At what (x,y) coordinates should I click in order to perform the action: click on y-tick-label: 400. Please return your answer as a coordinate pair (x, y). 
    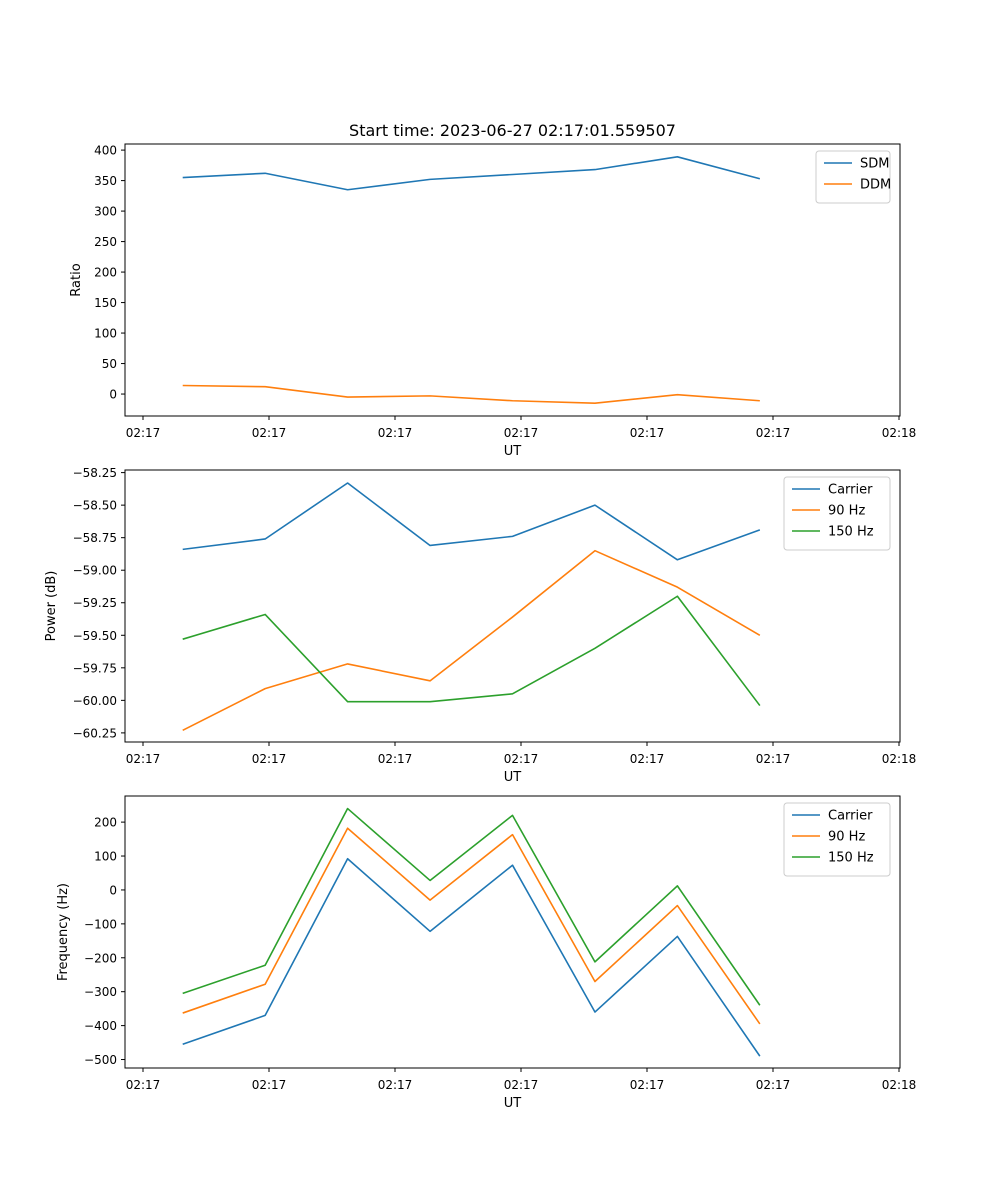
    Looking at the image, I should click on (105, 151).